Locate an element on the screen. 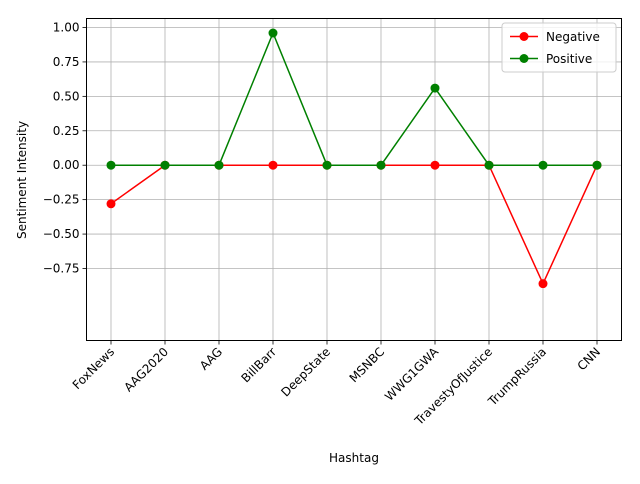 The image size is (640, 484). y-ticks: −0.75 −0.50 −0.25 0.00 0.25 0.50 0.75 1.00 is located at coordinates (65, 148).